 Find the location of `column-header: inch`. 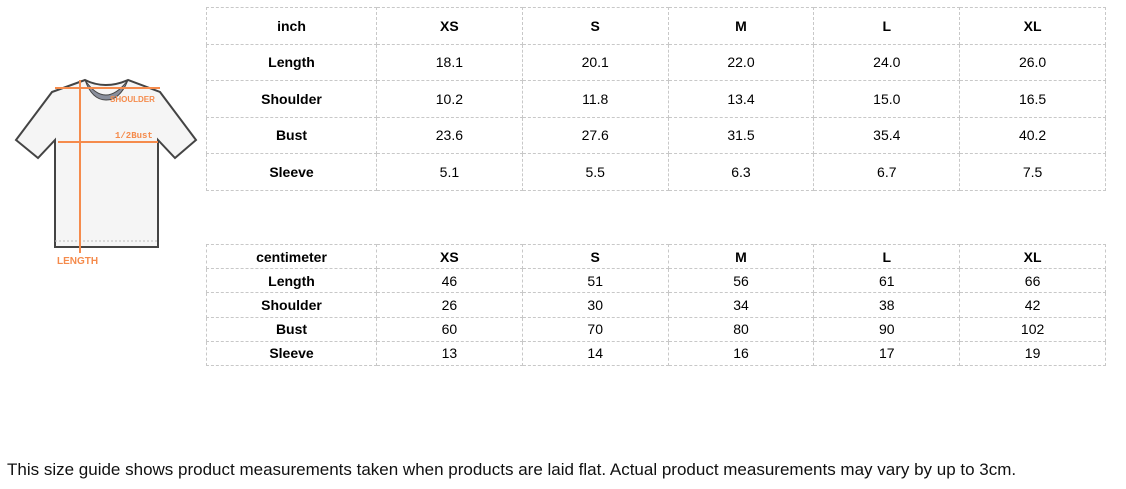

column-header: inch is located at coordinates (291, 26).